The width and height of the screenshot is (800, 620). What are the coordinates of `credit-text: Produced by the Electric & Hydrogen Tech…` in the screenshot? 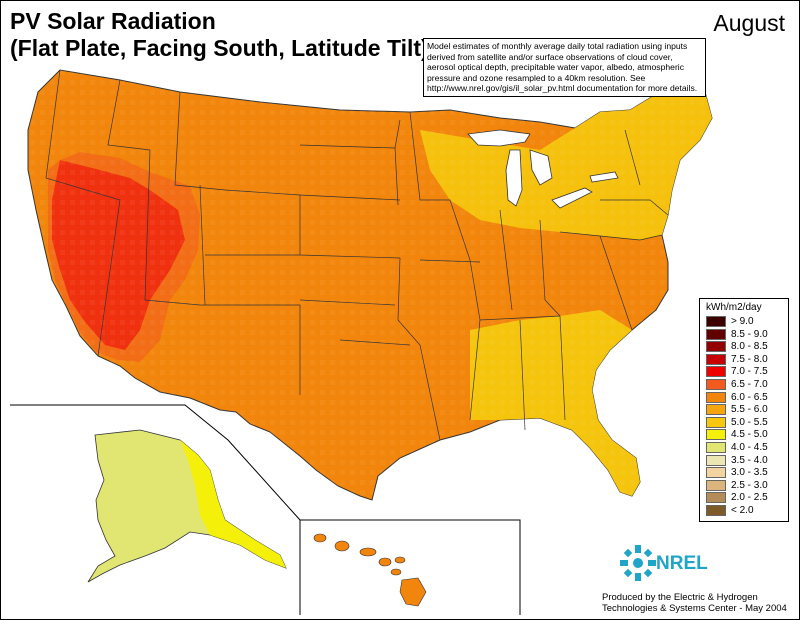 It's located at (697, 603).